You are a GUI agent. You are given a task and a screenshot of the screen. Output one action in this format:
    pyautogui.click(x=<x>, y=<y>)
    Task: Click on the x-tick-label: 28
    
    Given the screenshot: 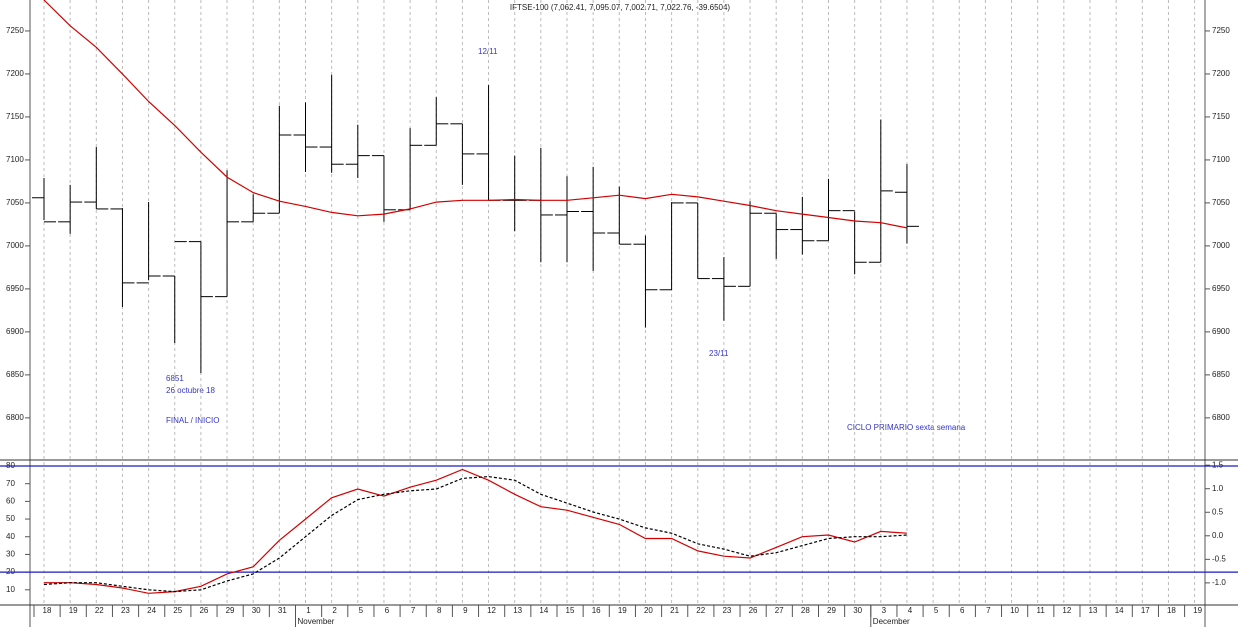 What is the action you would take?
    pyautogui.click(x=805, y=610)
    